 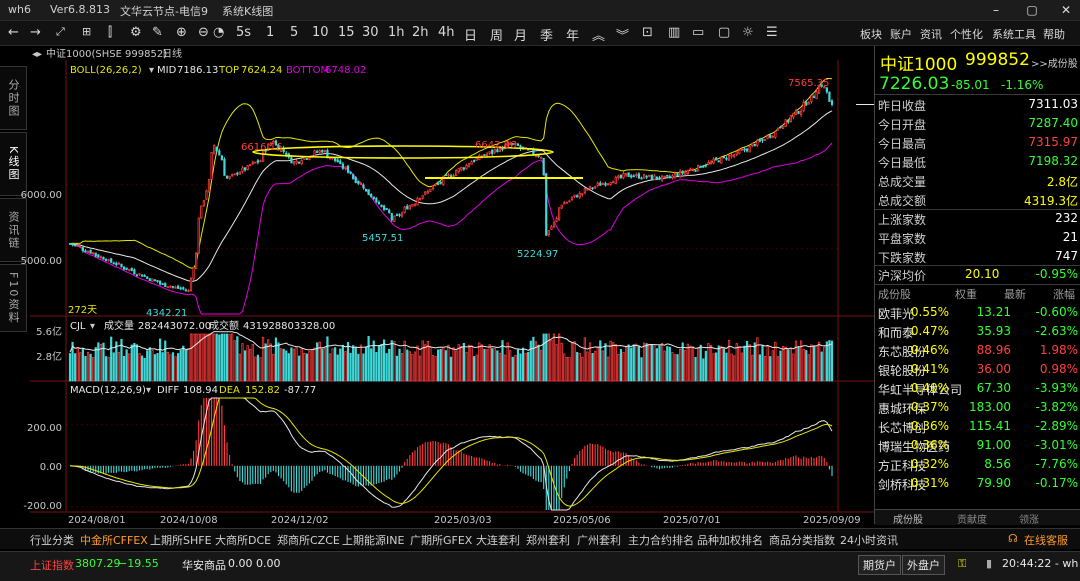 I want to click on low-label-3: 5224.97, so click(x=537, y=254).